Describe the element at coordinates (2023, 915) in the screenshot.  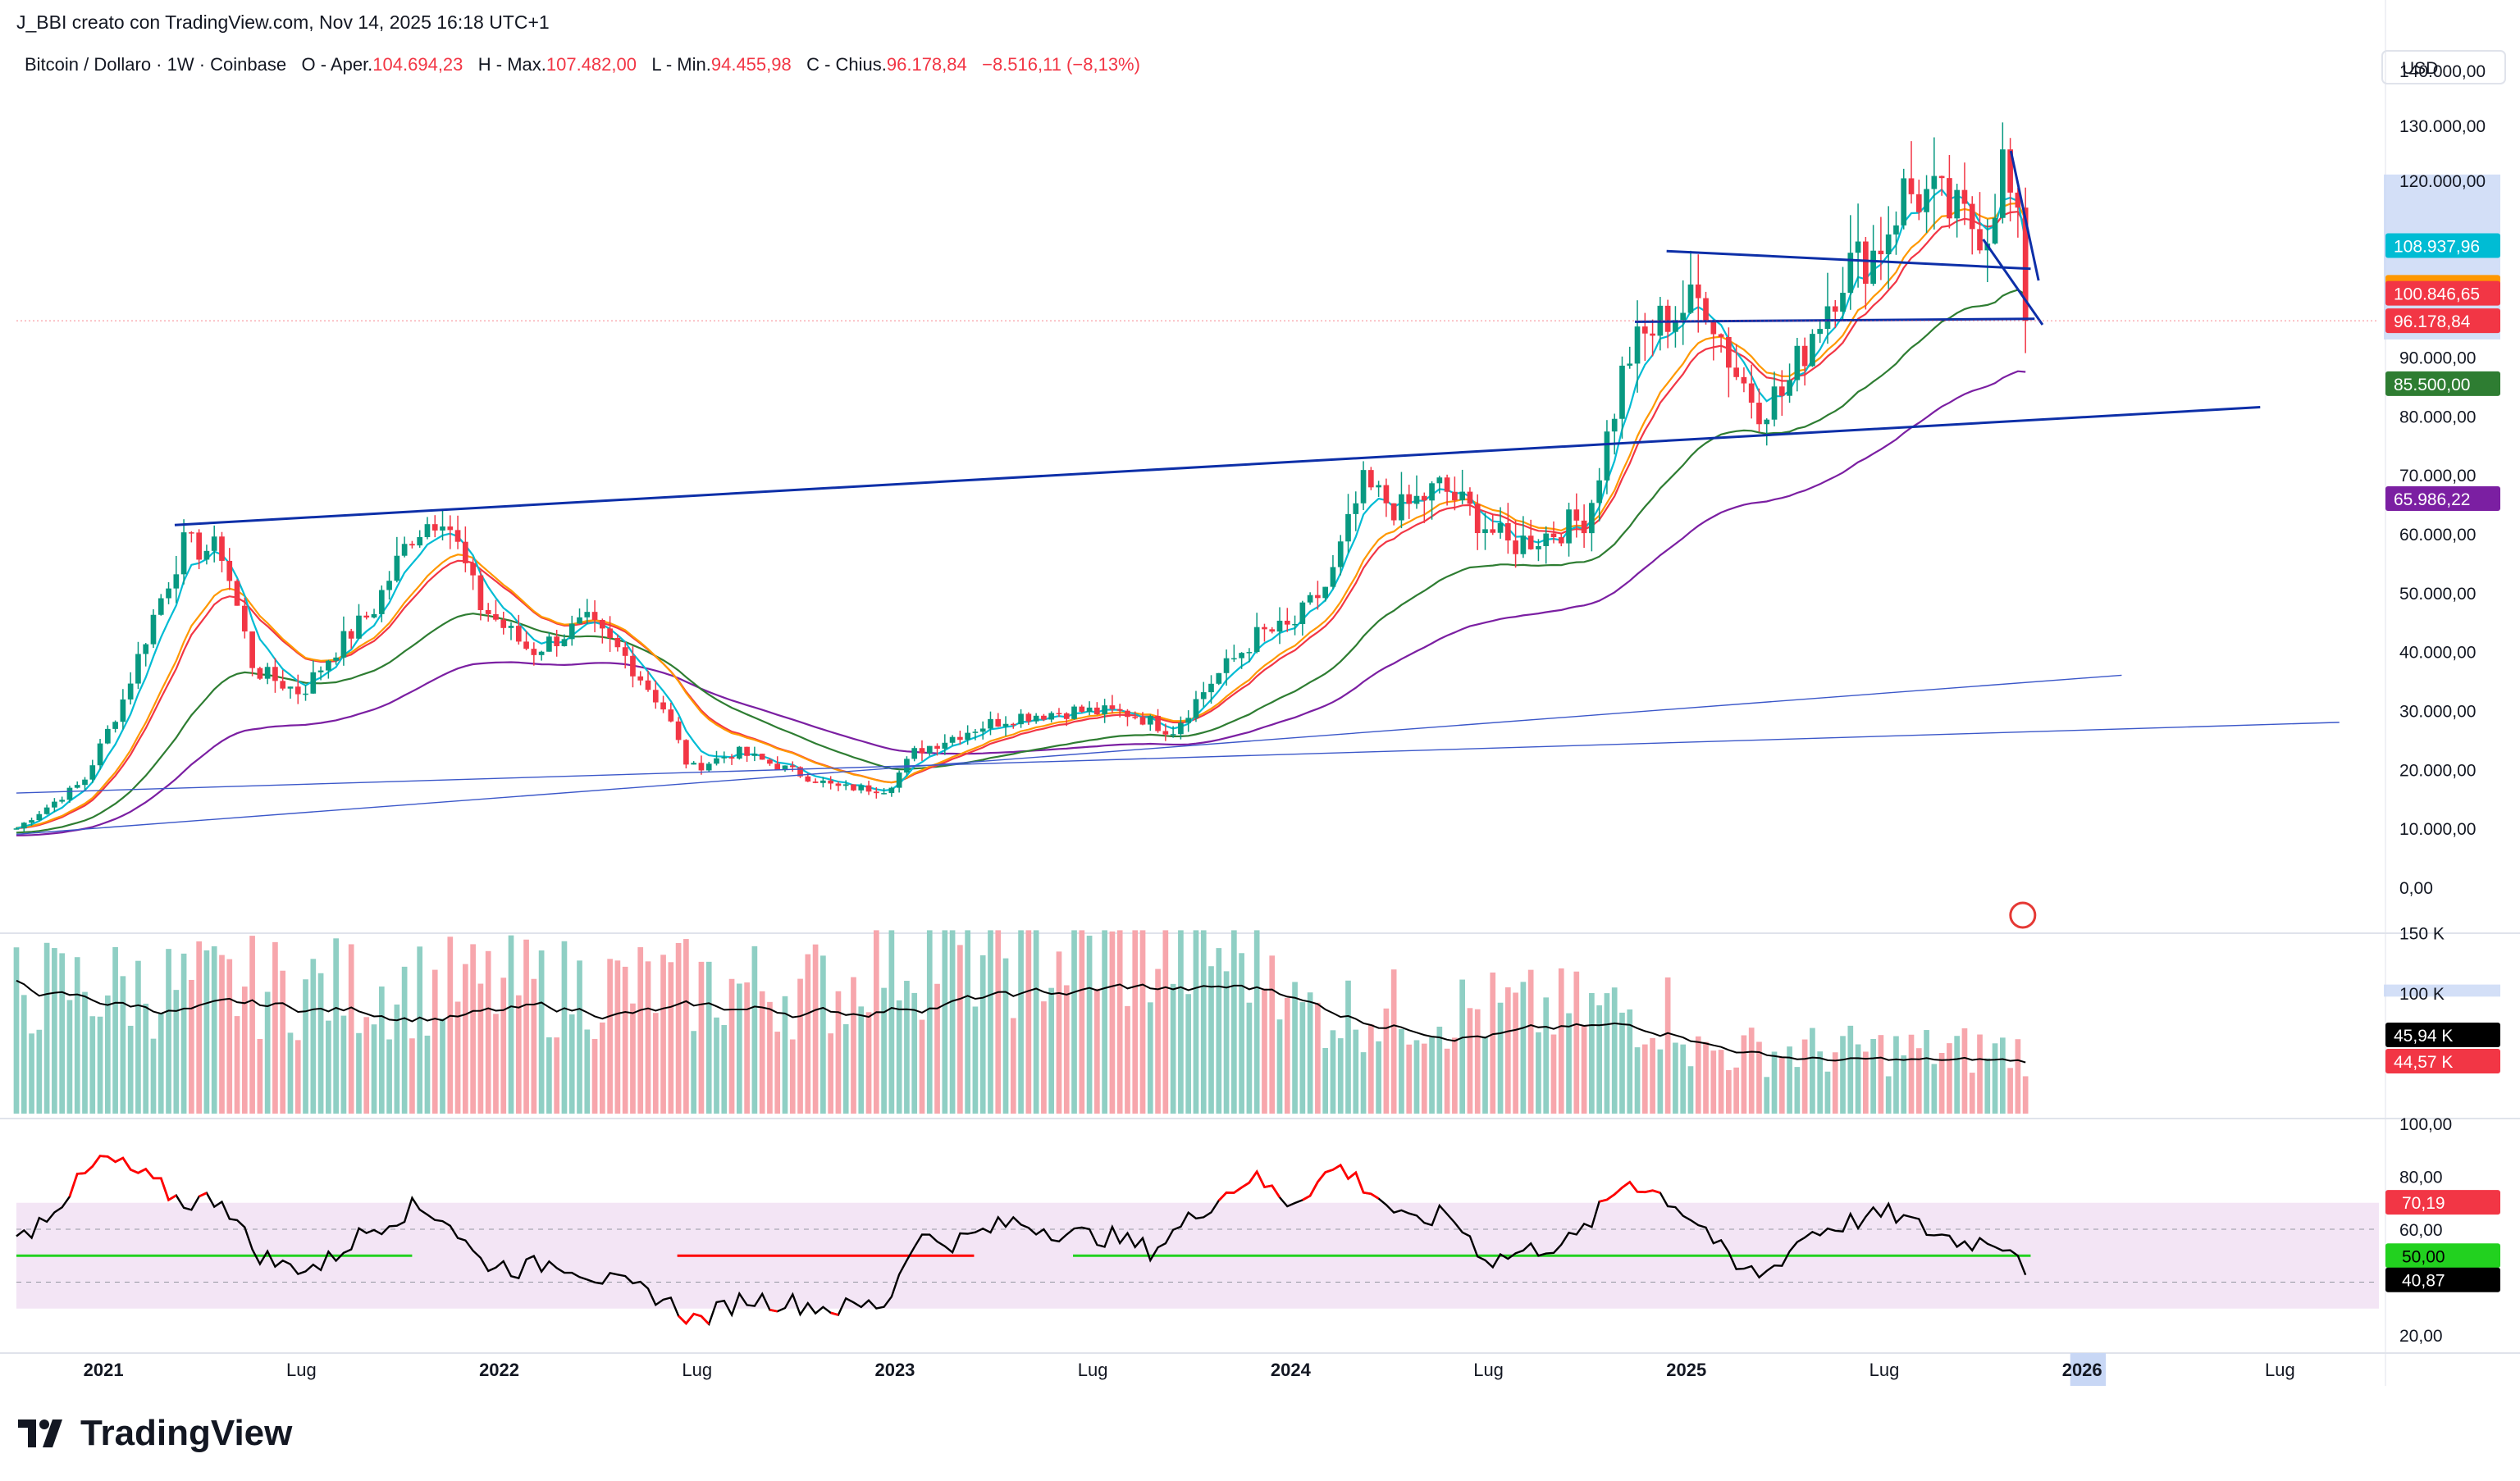
I see `event-flag-icon` at that location.